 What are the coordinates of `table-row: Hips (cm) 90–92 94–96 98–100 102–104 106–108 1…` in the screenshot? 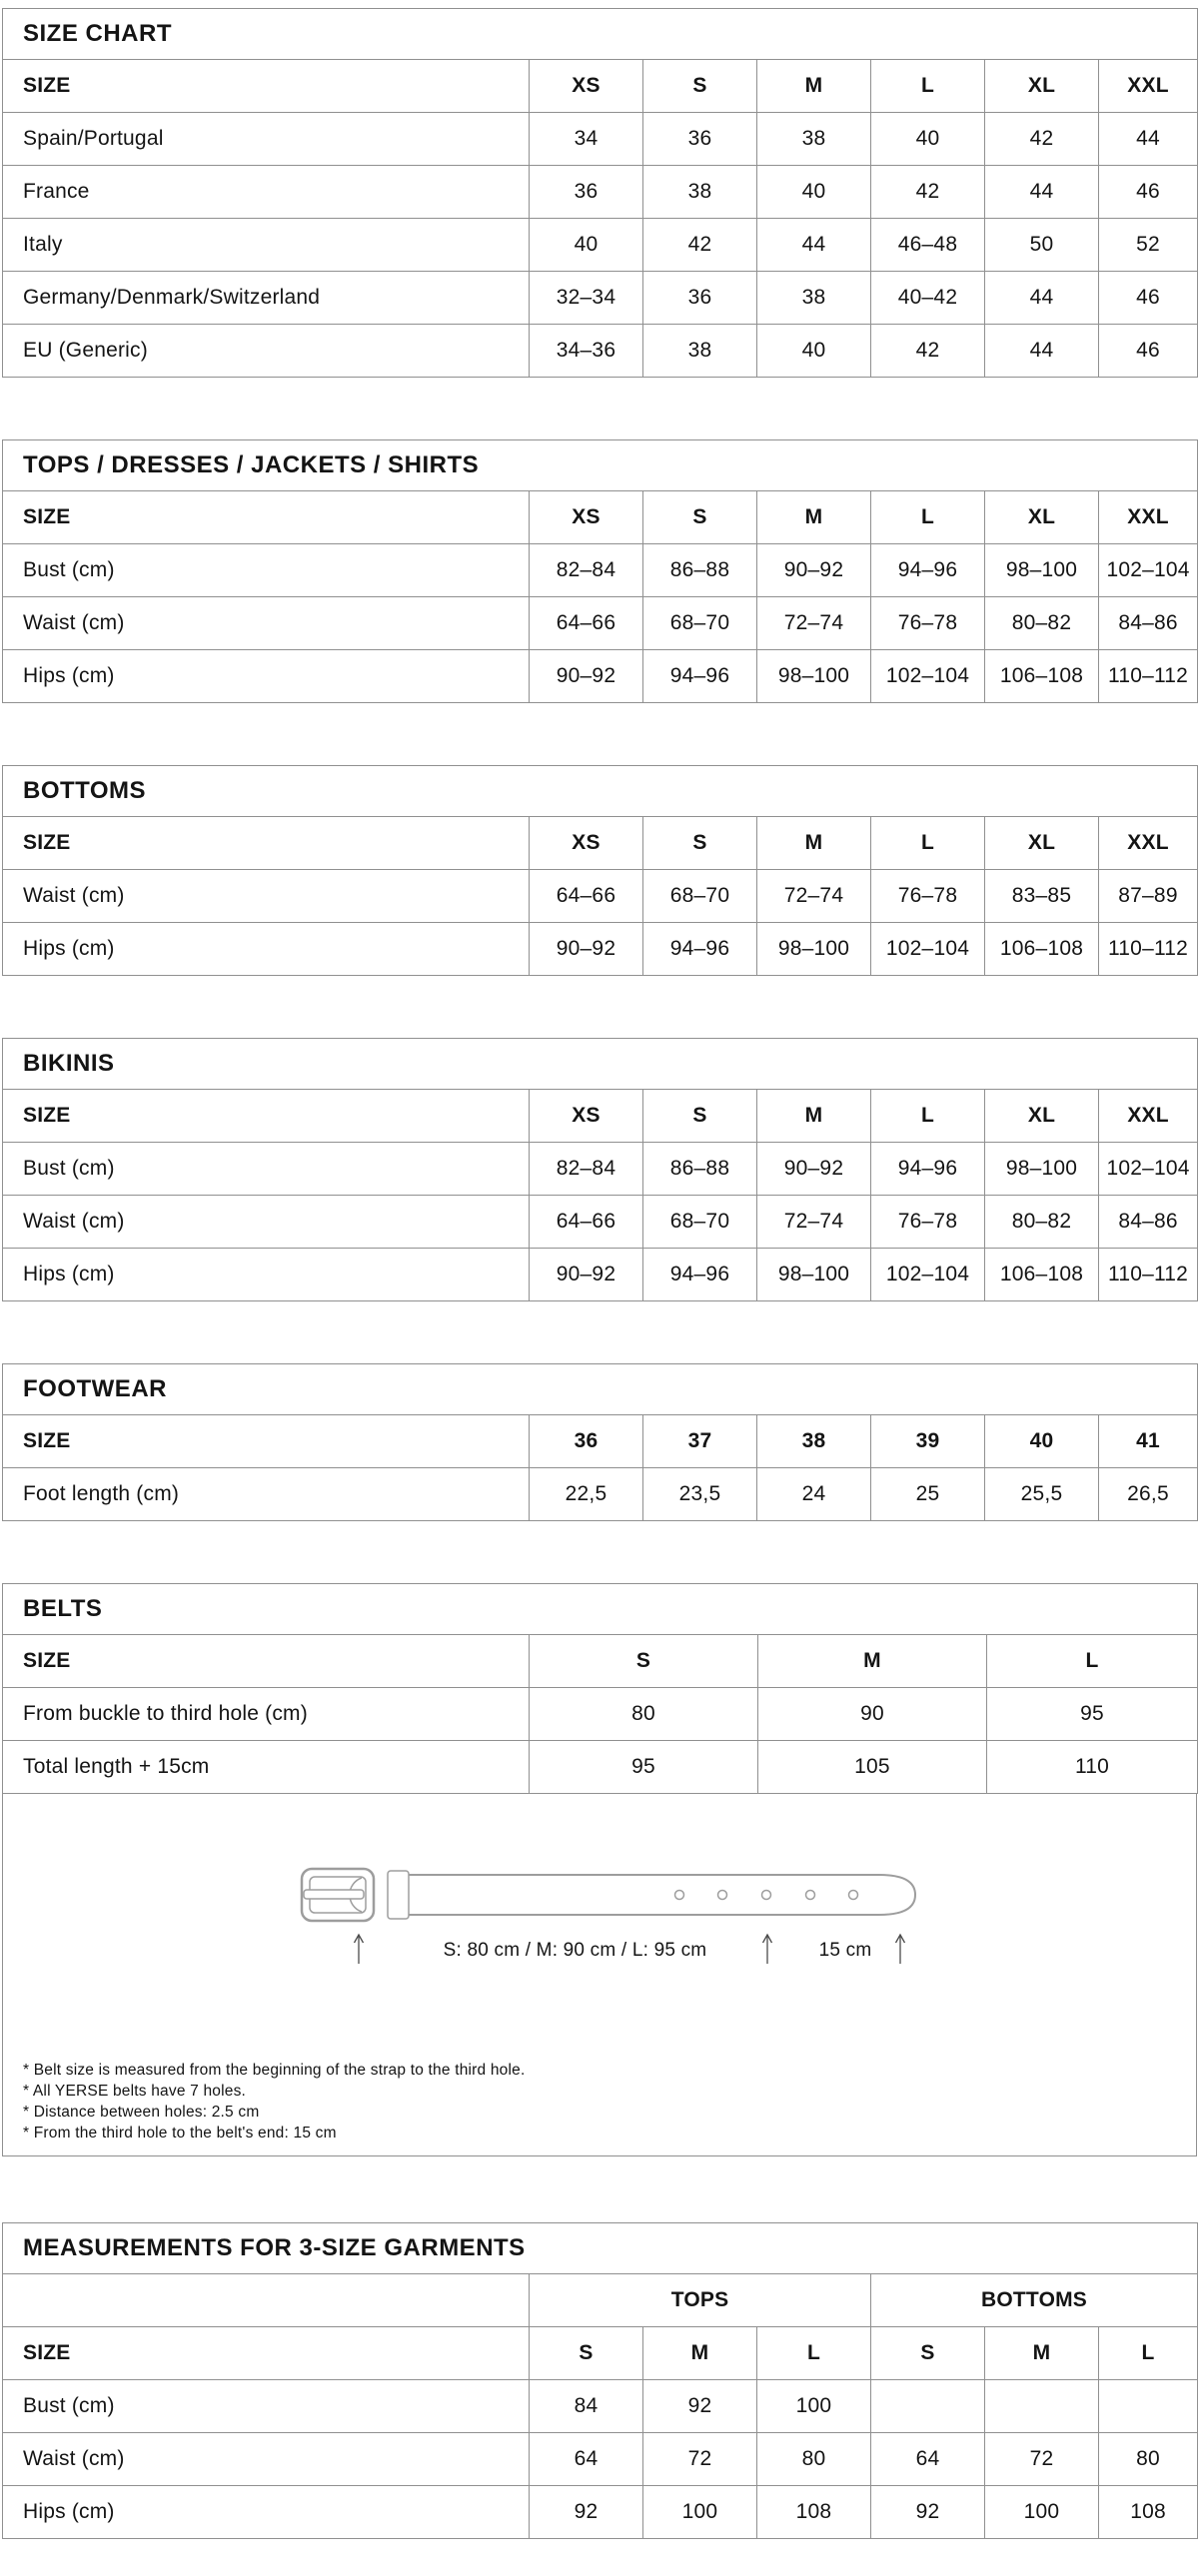 It's located at (600, 949).